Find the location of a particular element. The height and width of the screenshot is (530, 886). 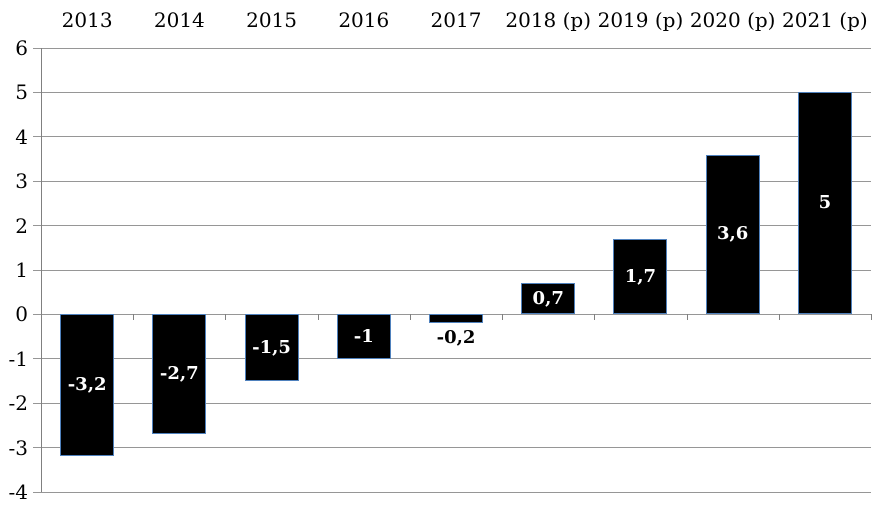

y-axis-line is located at coordinates (41, 270).